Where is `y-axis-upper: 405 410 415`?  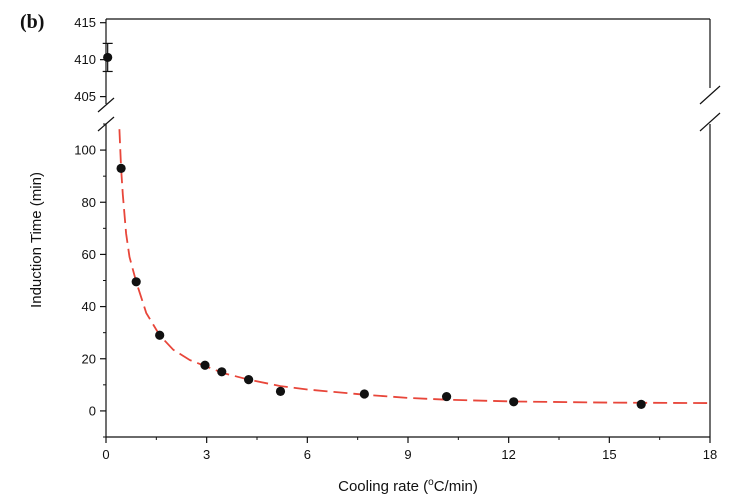 y-axis-upper: 405 410 415 is located at coordinates (90, 59).